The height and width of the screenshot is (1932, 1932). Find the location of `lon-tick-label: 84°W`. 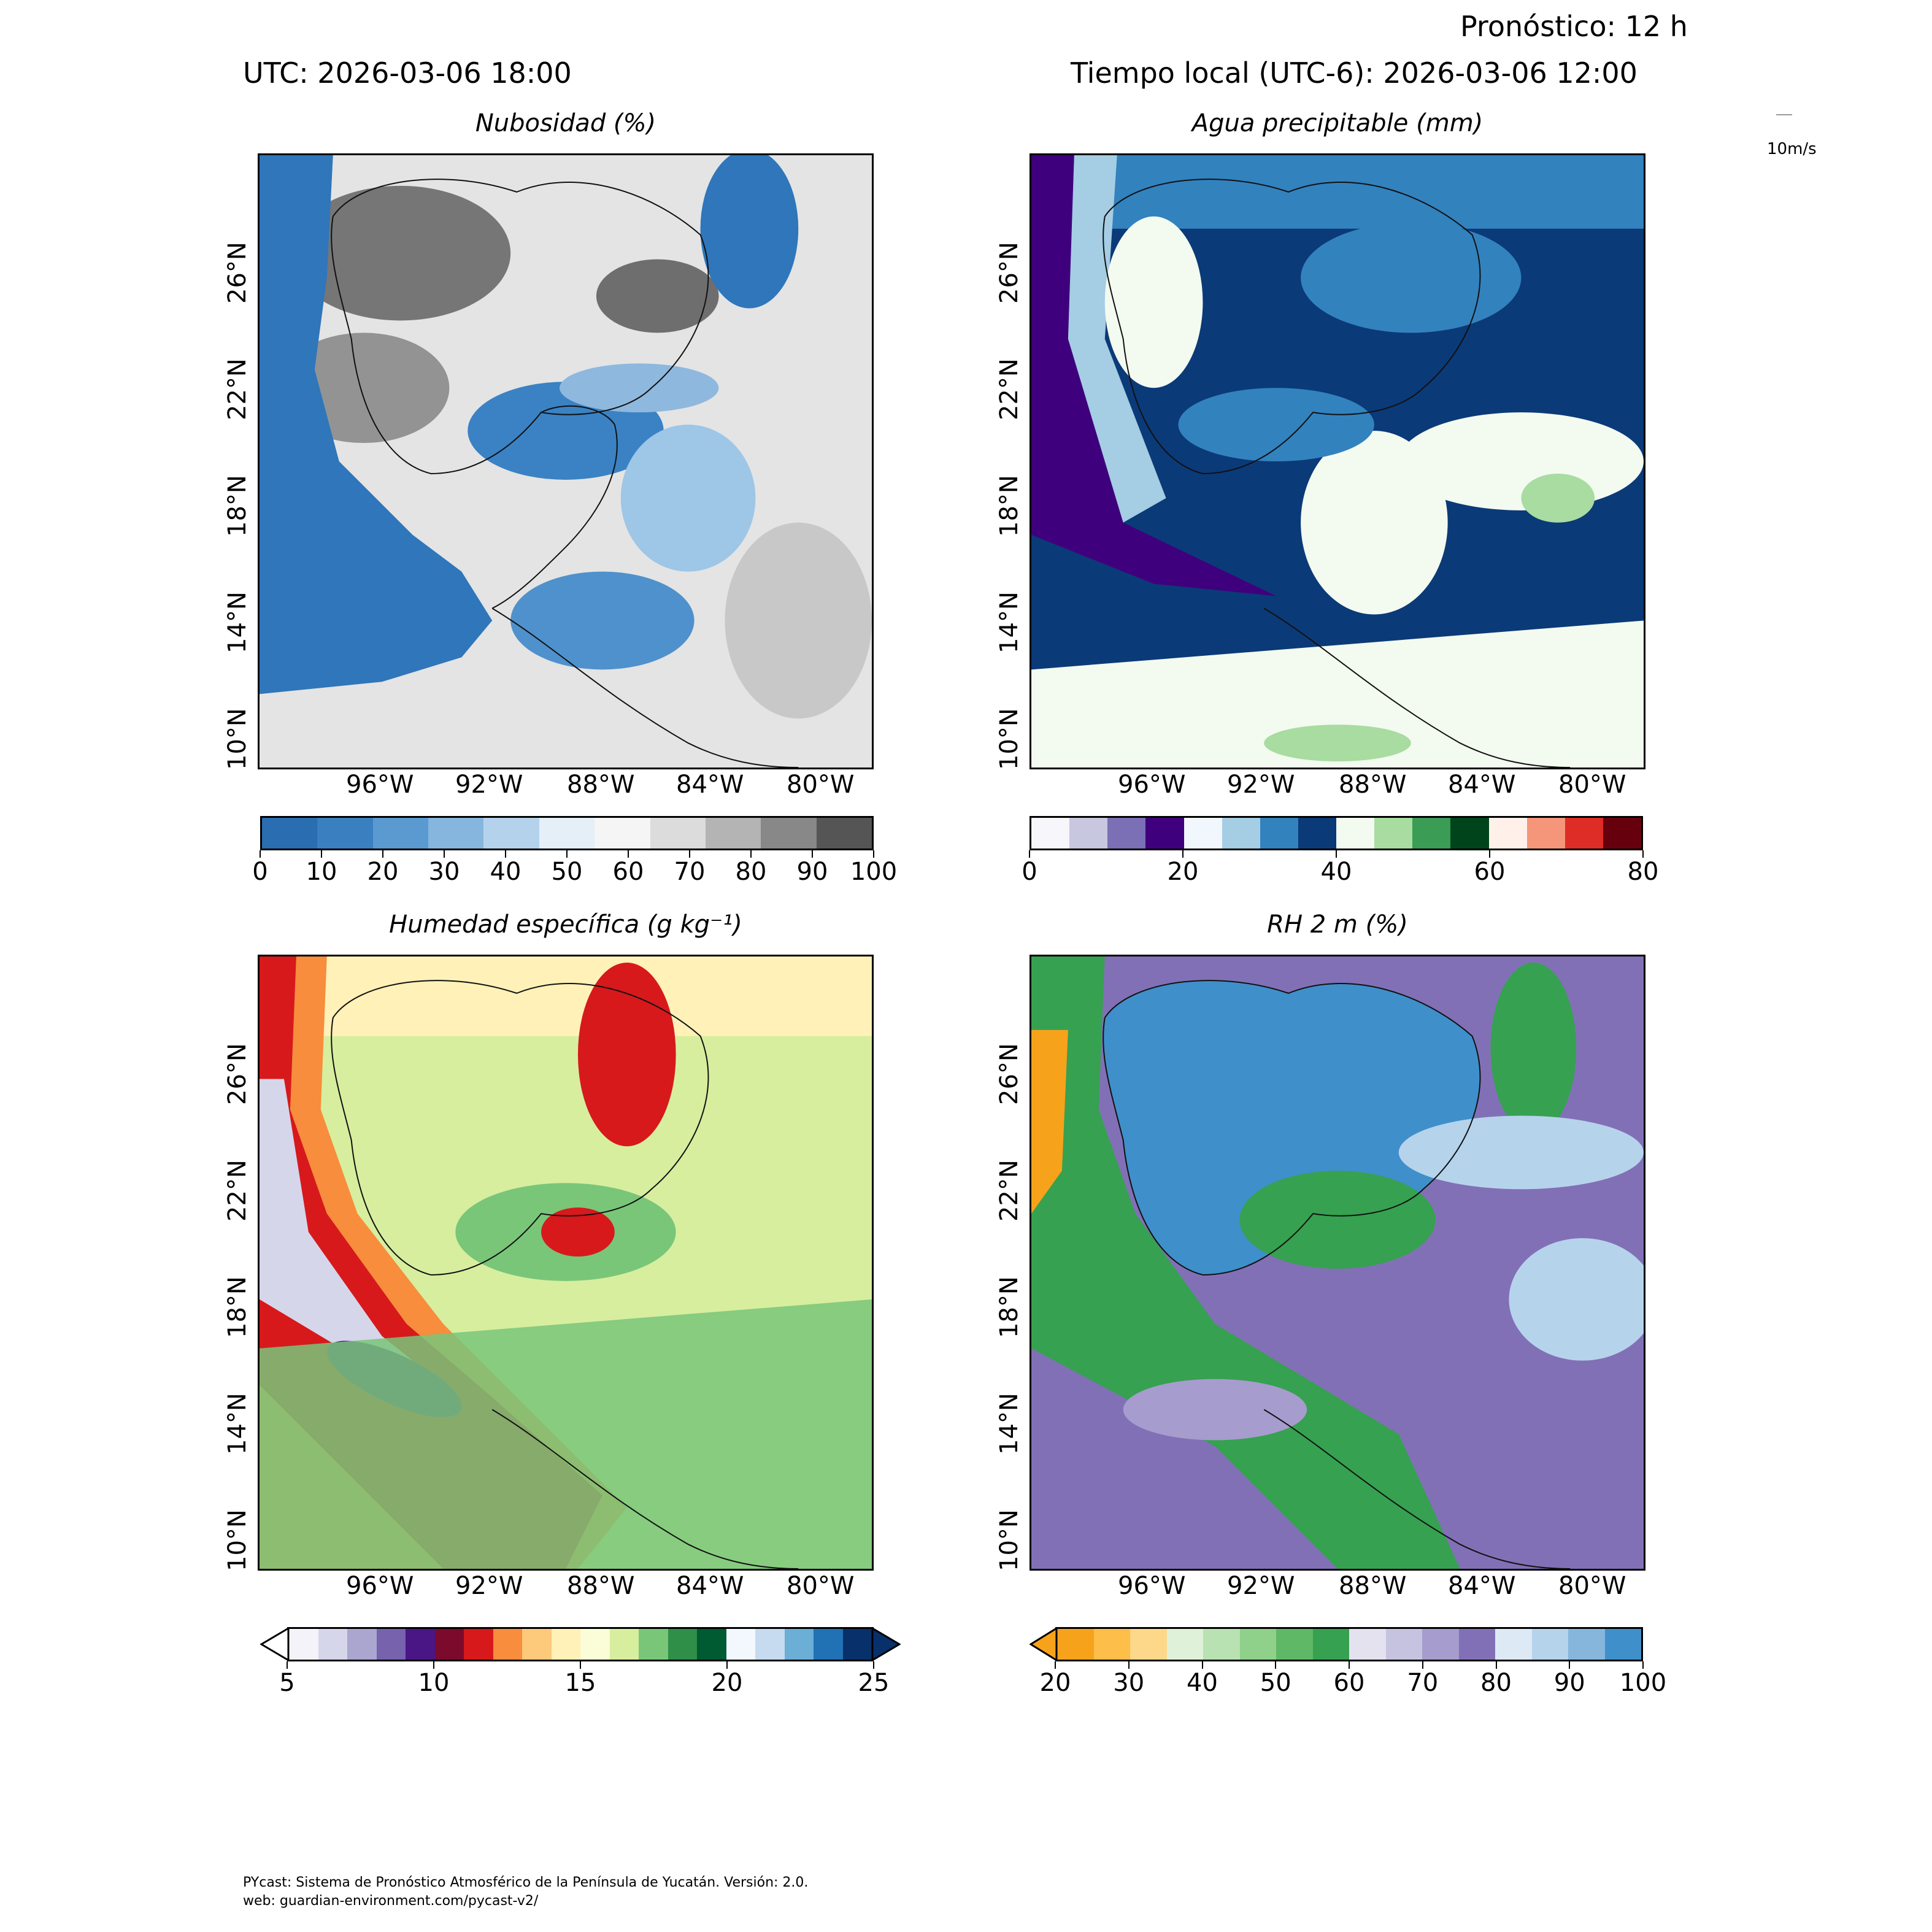

lon-tick-label: 84°W is located at coordinates (1482, 785).